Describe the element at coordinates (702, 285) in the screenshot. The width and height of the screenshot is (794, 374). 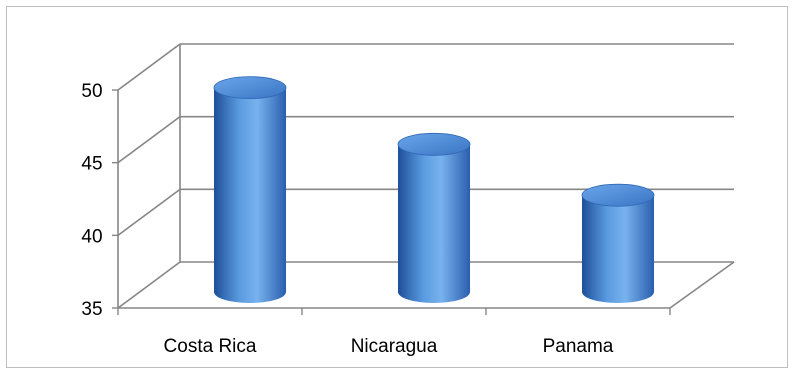
I see `floor-right-edge` at that location.